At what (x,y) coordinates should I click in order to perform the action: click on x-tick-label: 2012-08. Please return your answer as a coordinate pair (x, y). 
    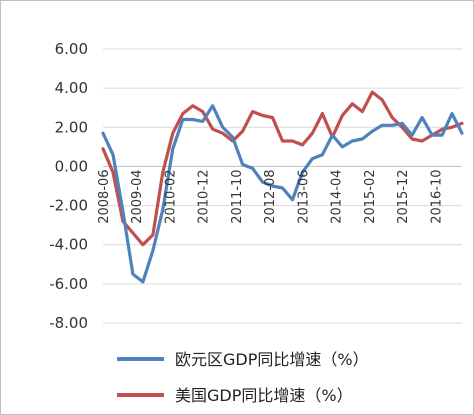
    Looking at the image, I should click on (270, 196).